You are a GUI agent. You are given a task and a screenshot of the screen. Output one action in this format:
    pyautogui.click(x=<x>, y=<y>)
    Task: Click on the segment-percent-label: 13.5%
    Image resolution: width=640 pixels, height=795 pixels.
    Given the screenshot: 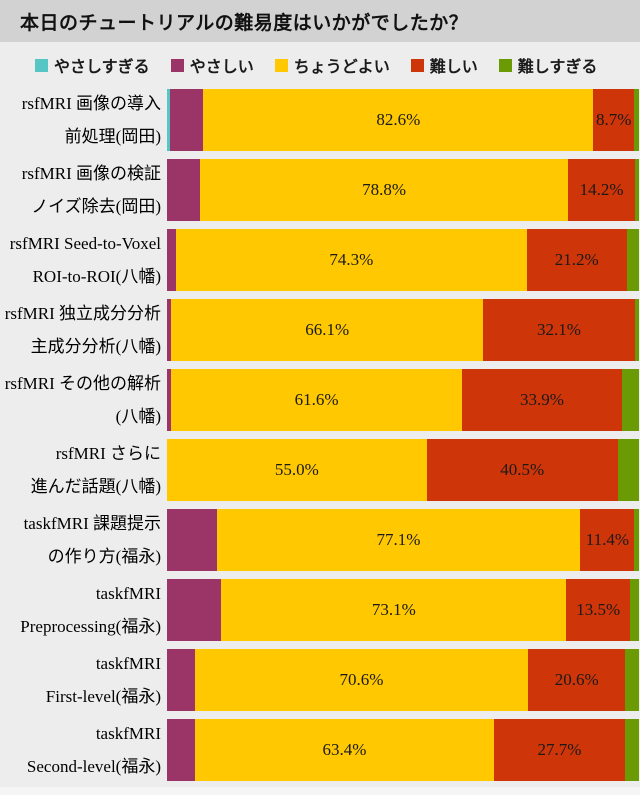 What is the action you would take?
    pyautogui.click(x=598, y=609)
    